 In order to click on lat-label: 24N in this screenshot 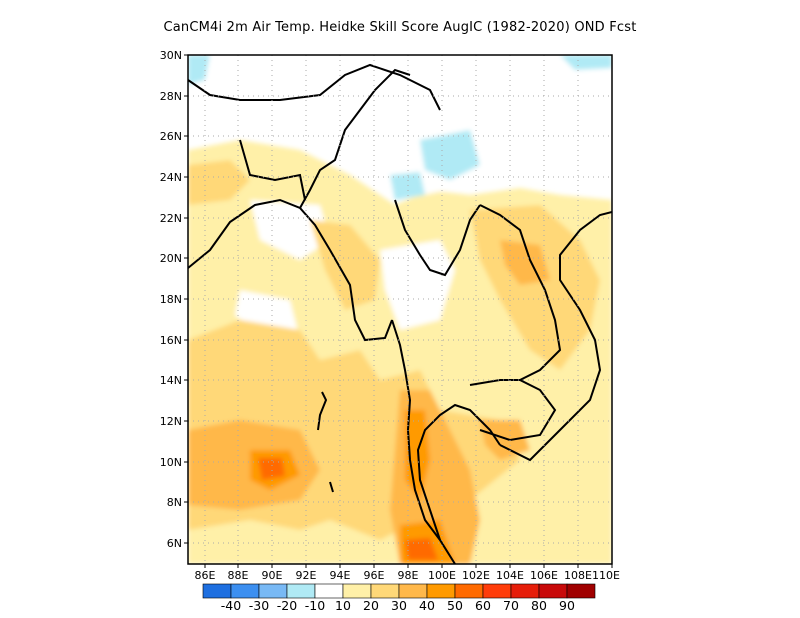, I will do `click(171, 177)`.